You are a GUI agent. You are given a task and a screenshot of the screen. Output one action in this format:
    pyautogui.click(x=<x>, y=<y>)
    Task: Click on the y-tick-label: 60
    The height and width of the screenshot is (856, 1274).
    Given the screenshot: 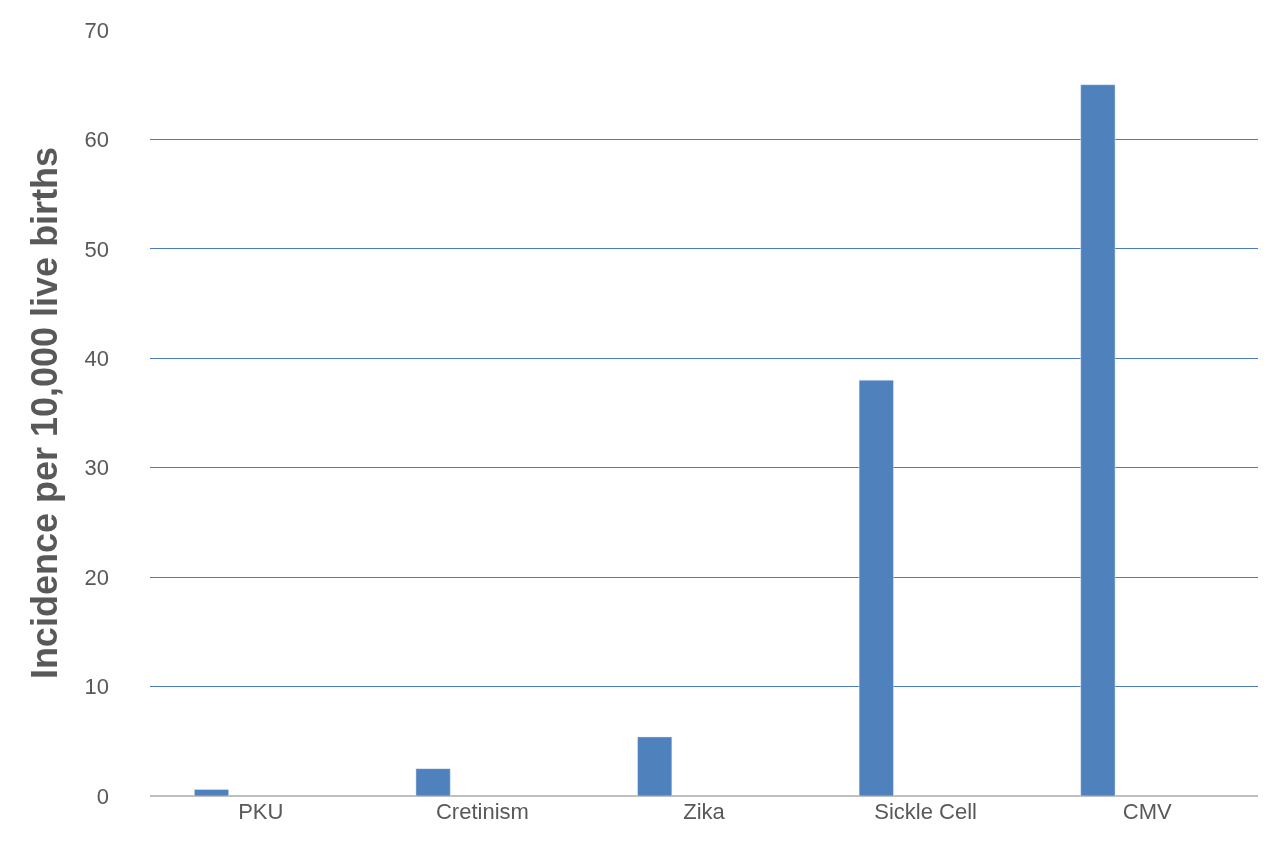 What is the action you would take?
    pyautogui.click(x=96, y=140)
    